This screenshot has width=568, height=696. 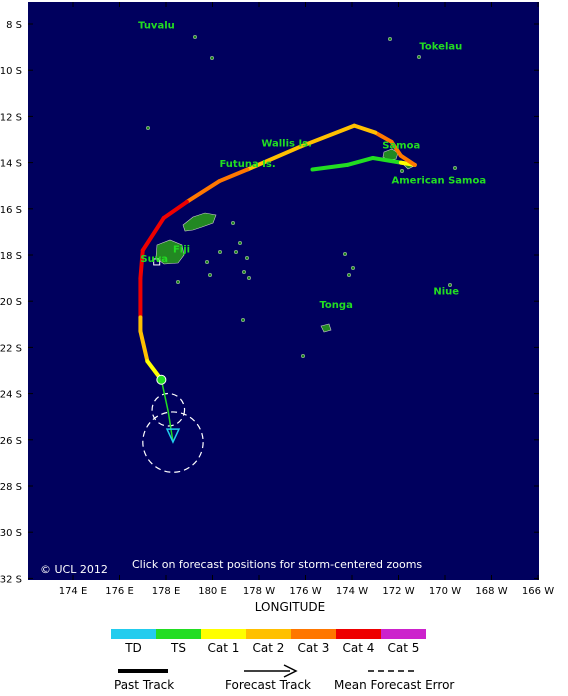 What do you see at coordinates (119, 591) in the screenshot?
I see `lon-tick-label: 176 E` at bounding box center [119, 591].